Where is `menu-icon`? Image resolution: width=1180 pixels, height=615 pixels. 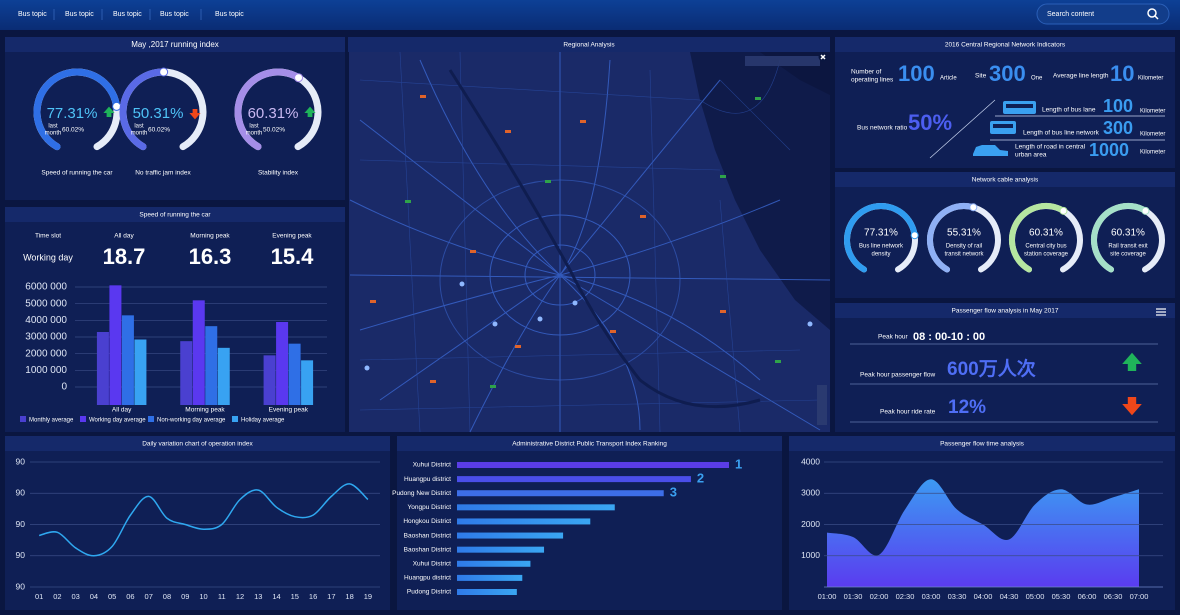 menu-icon is located at coordinates (1161, 312).